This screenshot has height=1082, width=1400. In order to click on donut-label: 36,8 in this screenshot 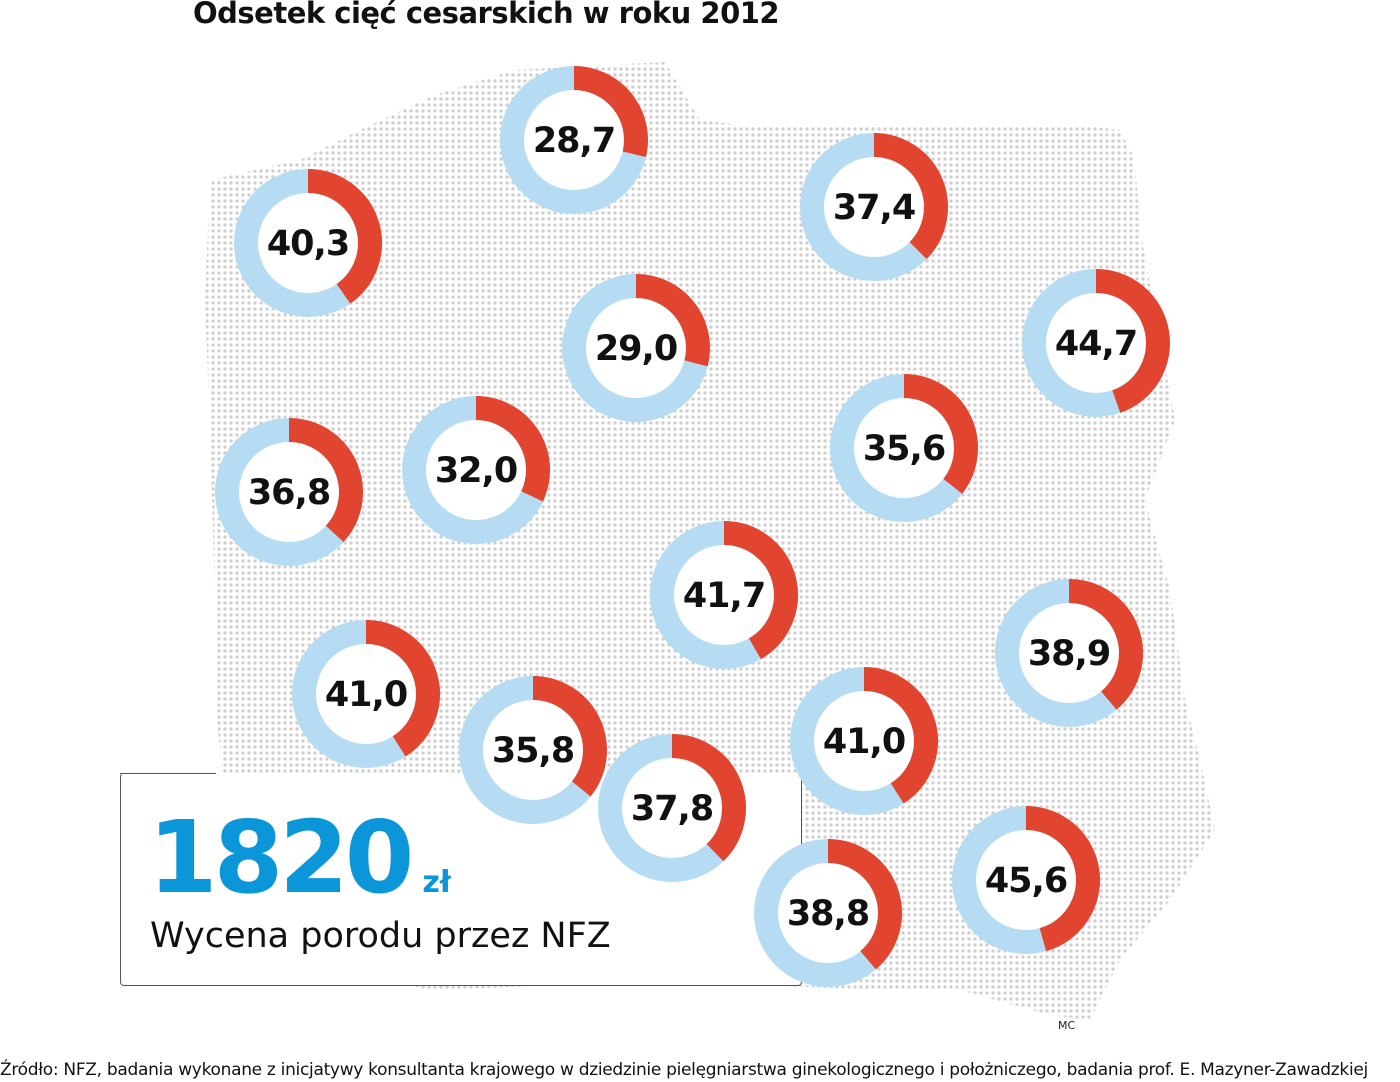, I will do `click(289, 493)`.